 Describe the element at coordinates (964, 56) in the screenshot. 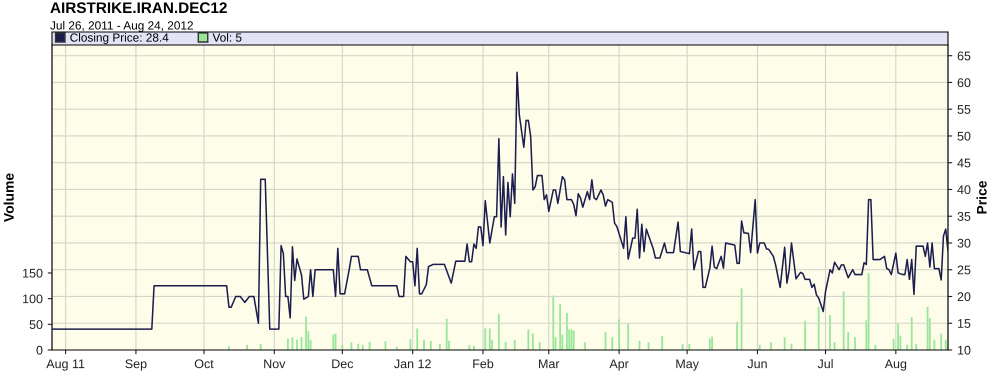

I see `y2-tick-label: 65` at that location.